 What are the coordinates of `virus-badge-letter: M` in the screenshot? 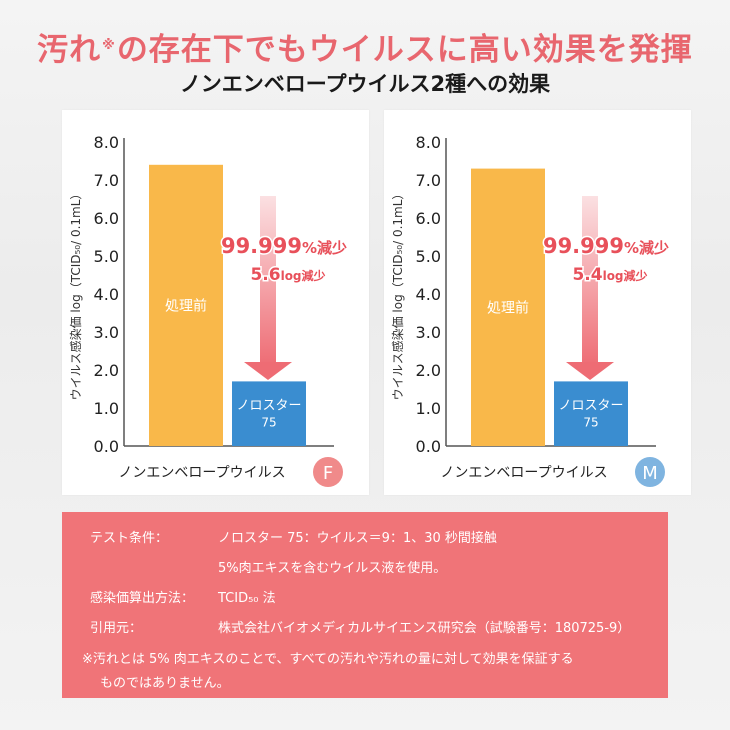 It's located at (650, 473).